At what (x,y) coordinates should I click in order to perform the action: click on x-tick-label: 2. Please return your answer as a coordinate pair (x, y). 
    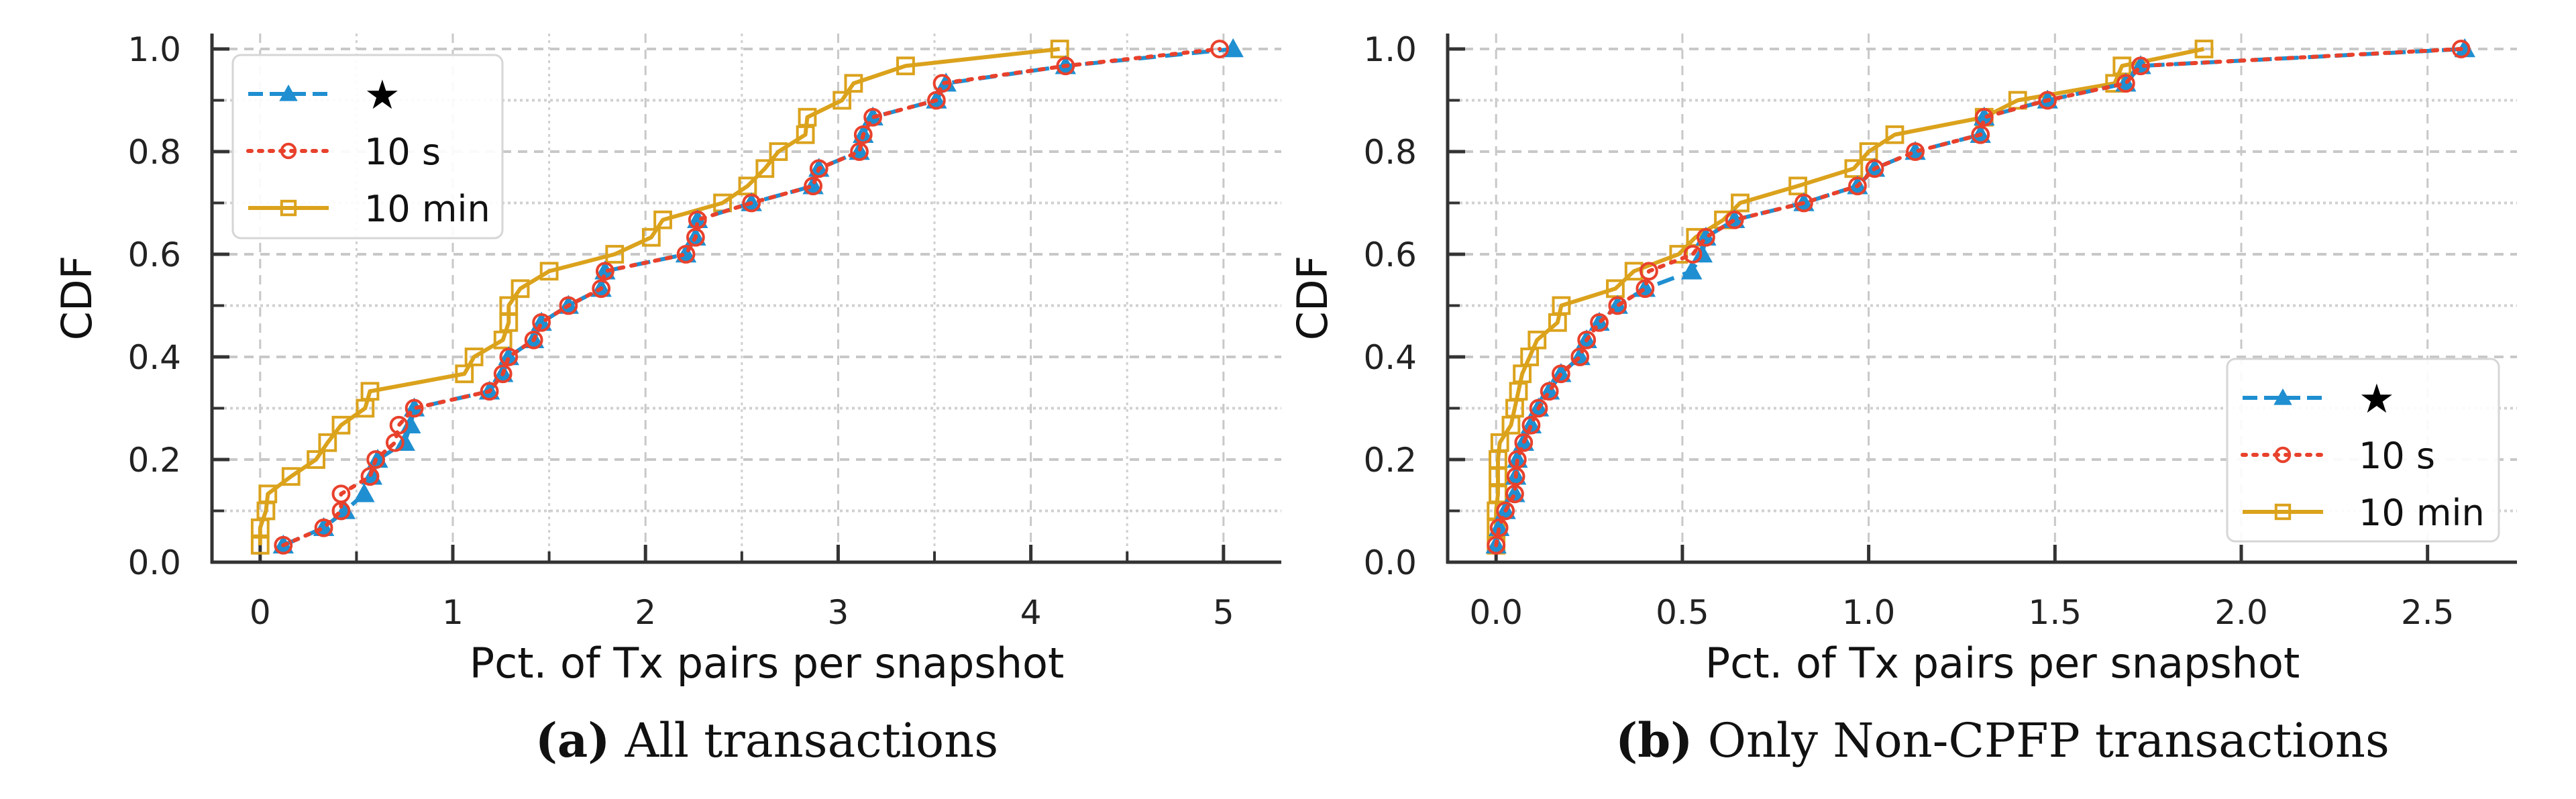
    Looking at the image, I should click on (645, 612).